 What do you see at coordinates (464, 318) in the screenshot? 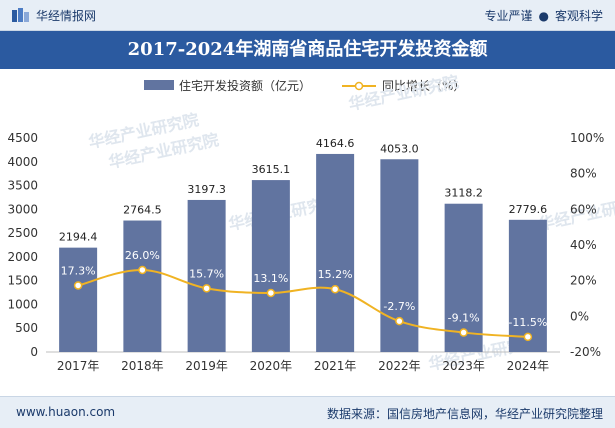
I see `growth-value-label: -9.1%` at bounding box center [464, 318].